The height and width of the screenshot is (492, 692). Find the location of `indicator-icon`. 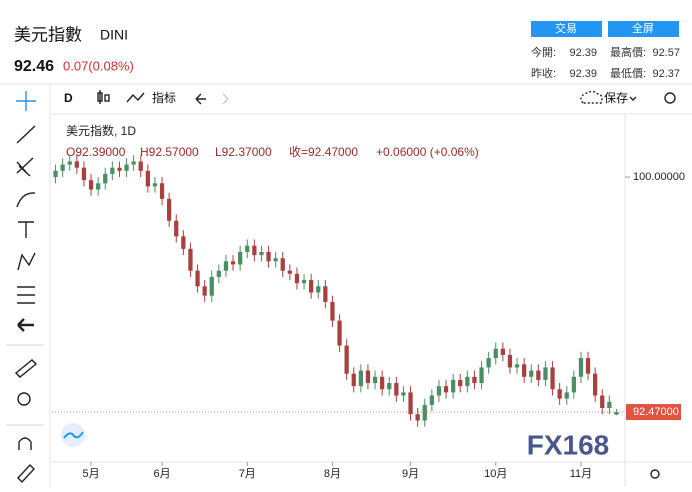

indicator-icon is located at coordinates (135, 97).